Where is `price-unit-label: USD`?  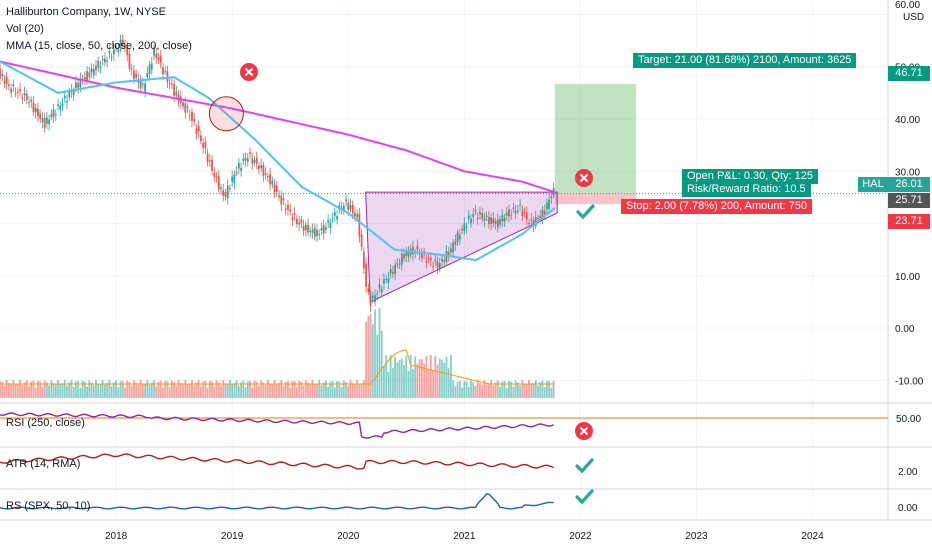
price-unit-label: USD is located at coordinates (913, 17).